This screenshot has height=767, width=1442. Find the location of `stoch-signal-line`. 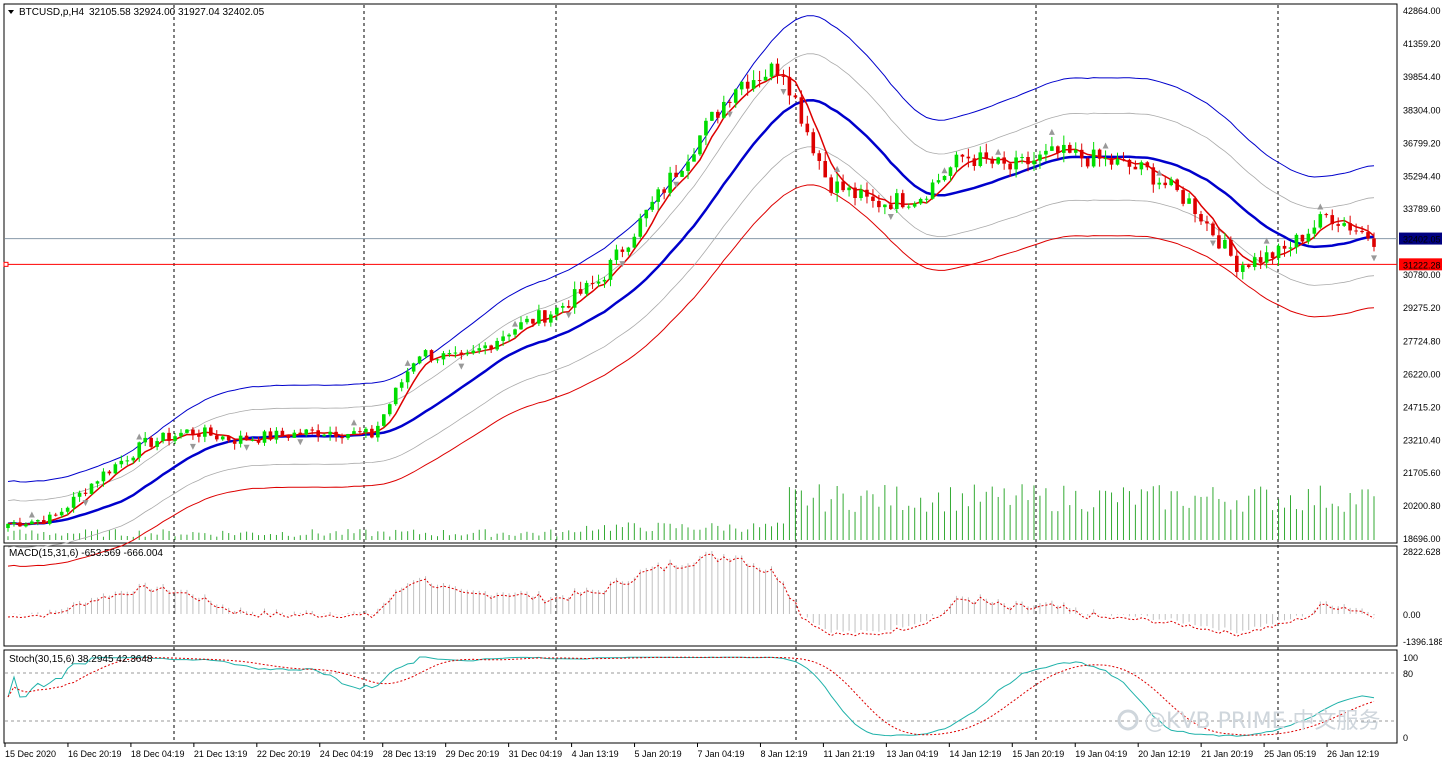

stoch-signal-line is located at coordinates (691, 696).